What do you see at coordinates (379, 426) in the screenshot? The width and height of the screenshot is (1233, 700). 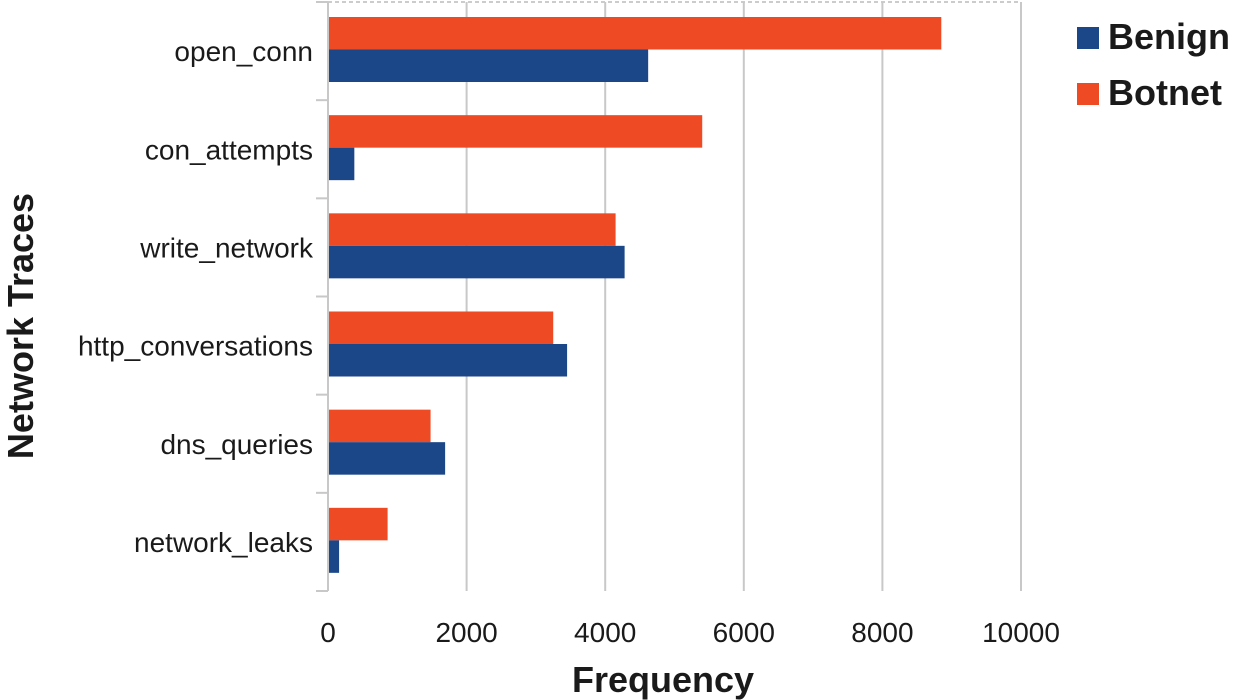 I see `bar-botnet-dns_queries` at bounding box center [379, 426].